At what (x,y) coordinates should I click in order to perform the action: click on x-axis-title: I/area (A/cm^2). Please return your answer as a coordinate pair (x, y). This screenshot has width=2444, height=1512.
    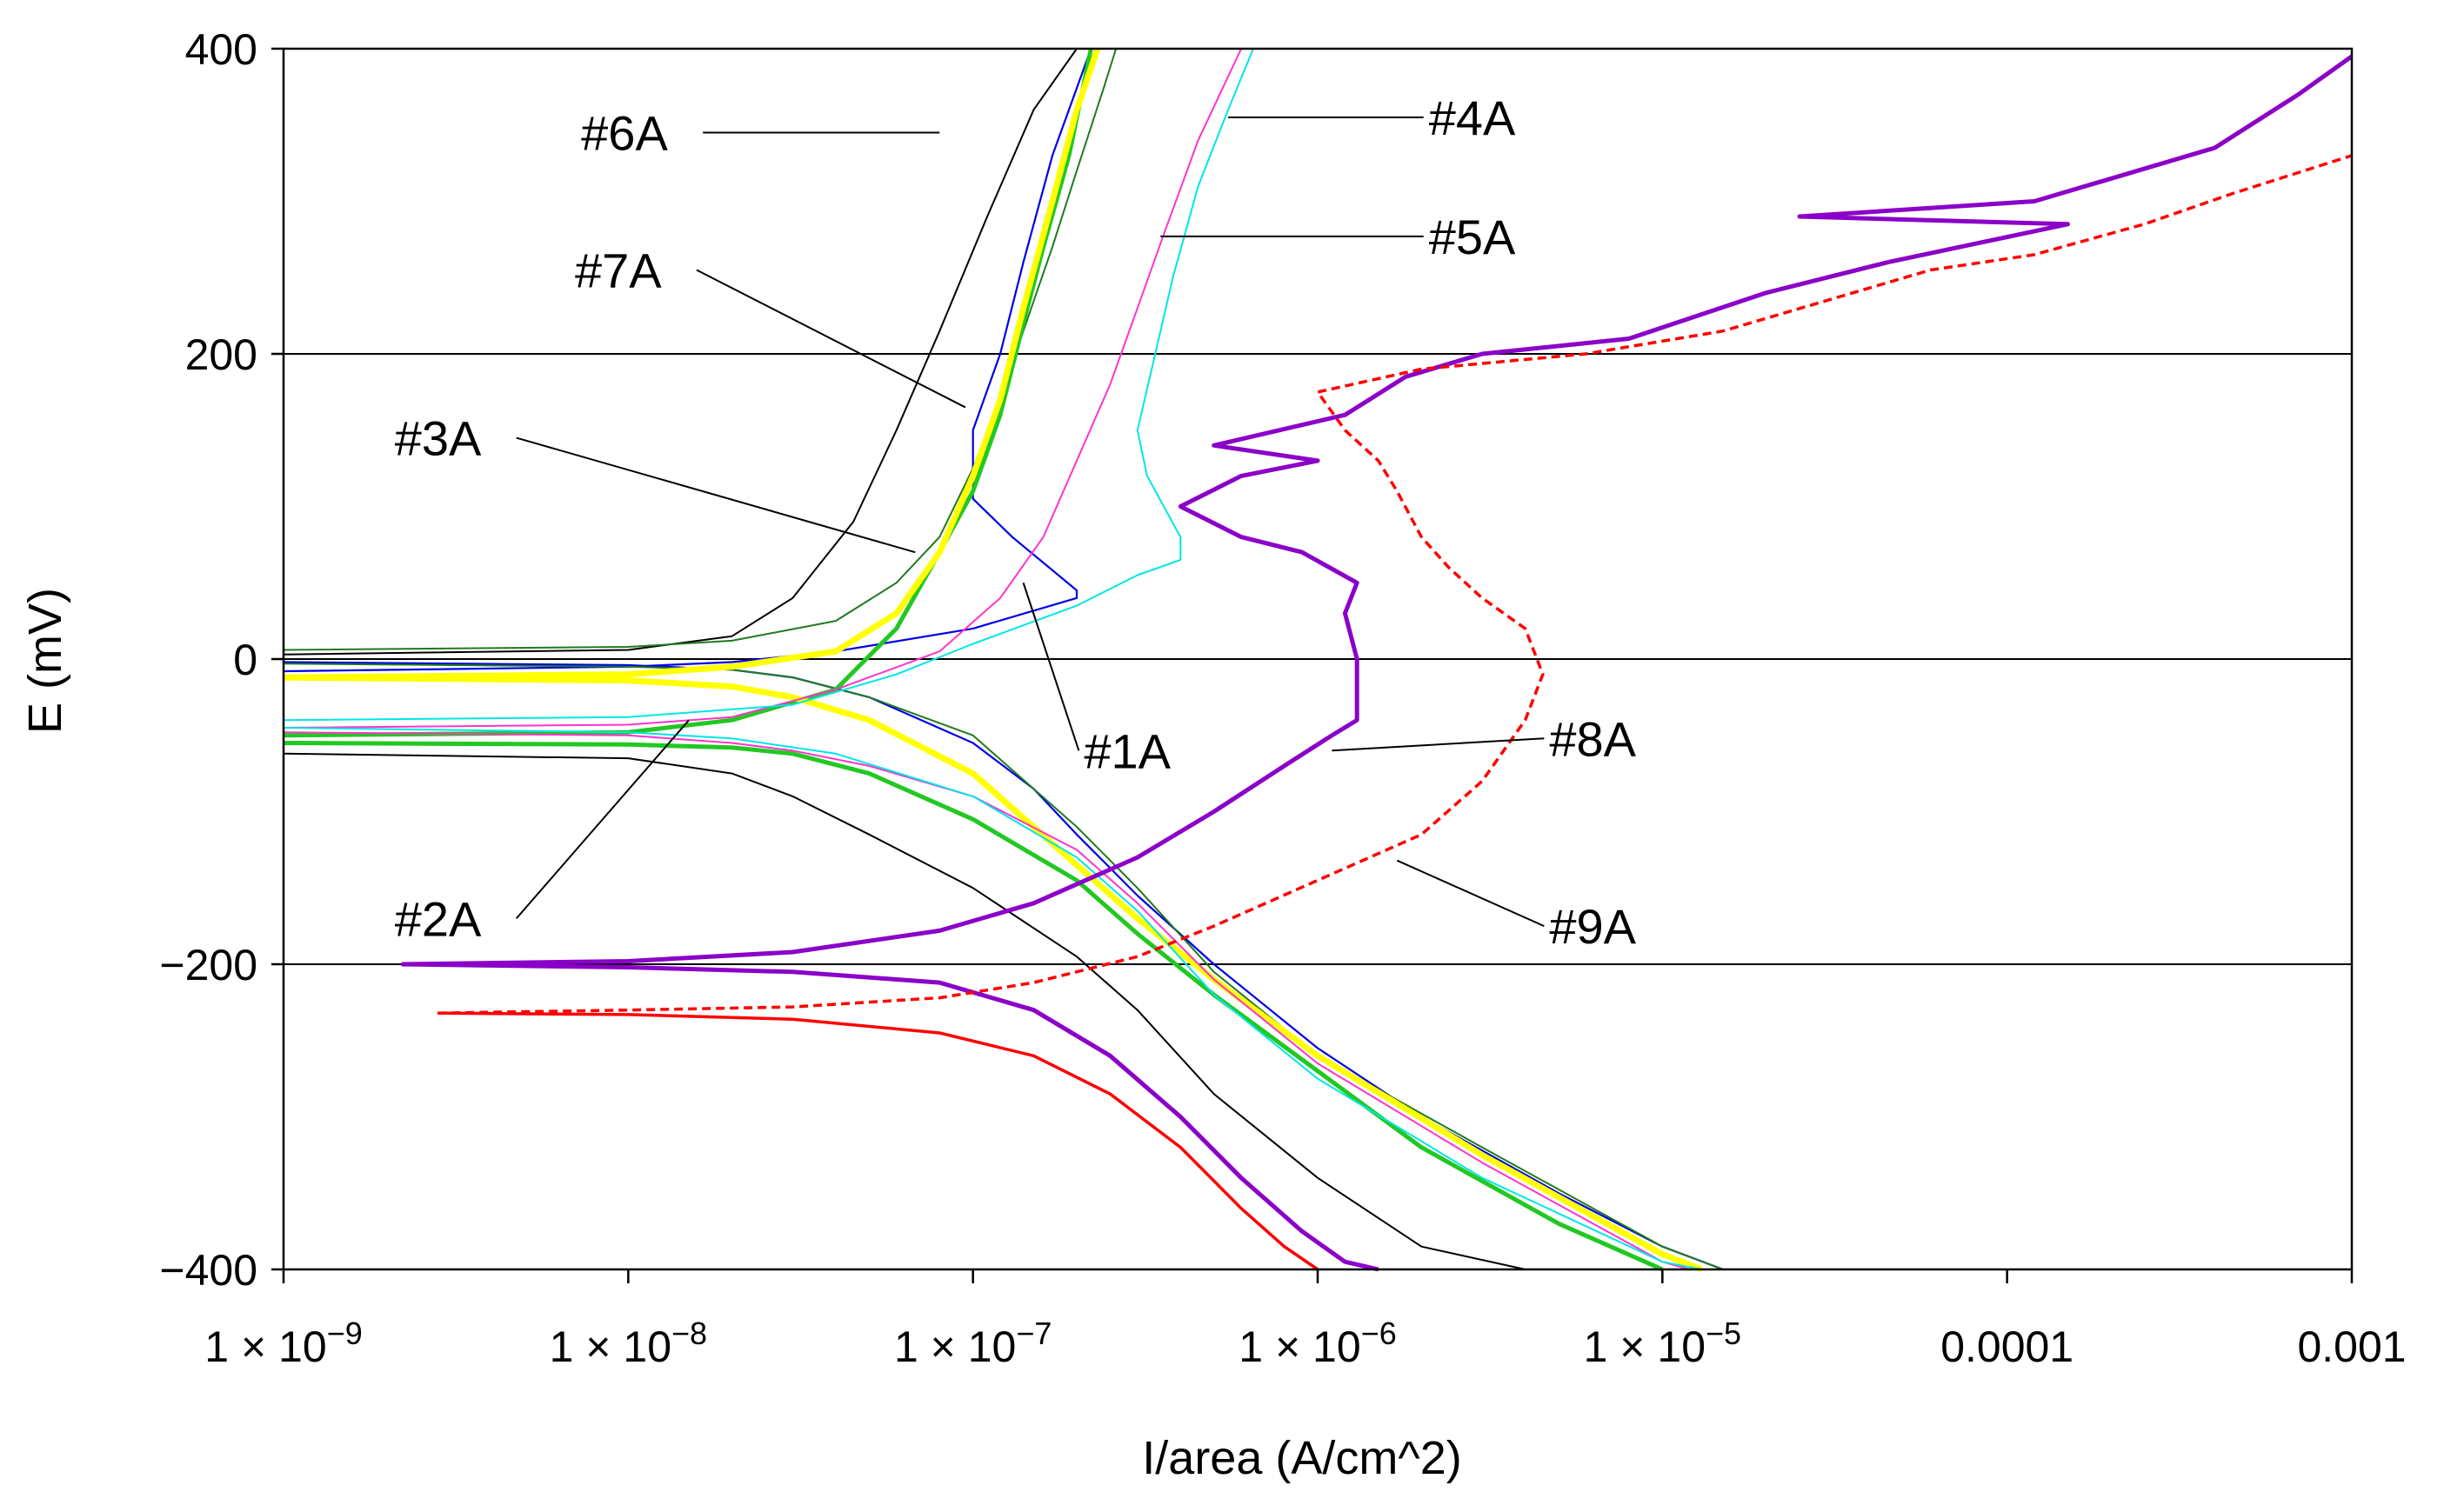
    Looking at the image, I should click on (1301, 1458).